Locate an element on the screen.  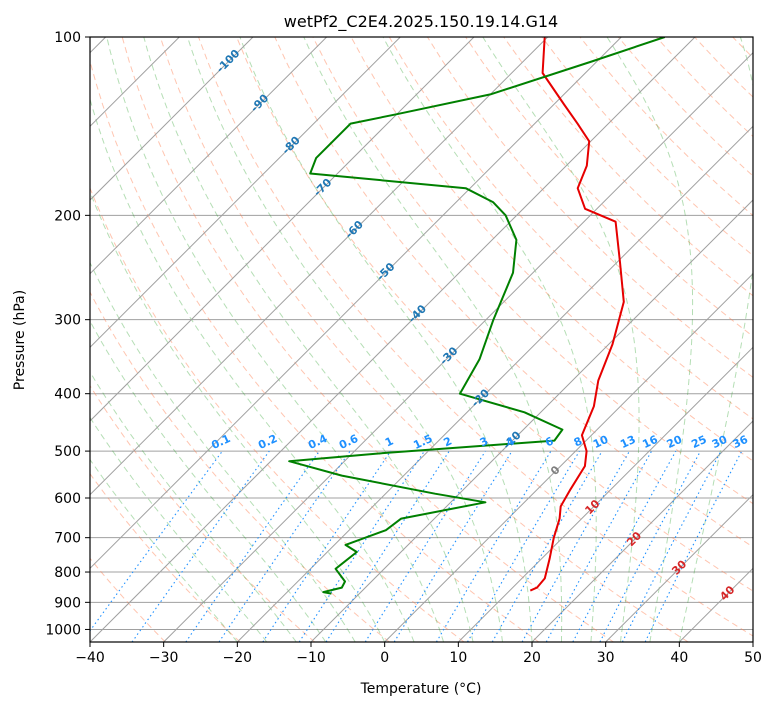
y-tick-label: 600 is located at coordinates (67, 499).